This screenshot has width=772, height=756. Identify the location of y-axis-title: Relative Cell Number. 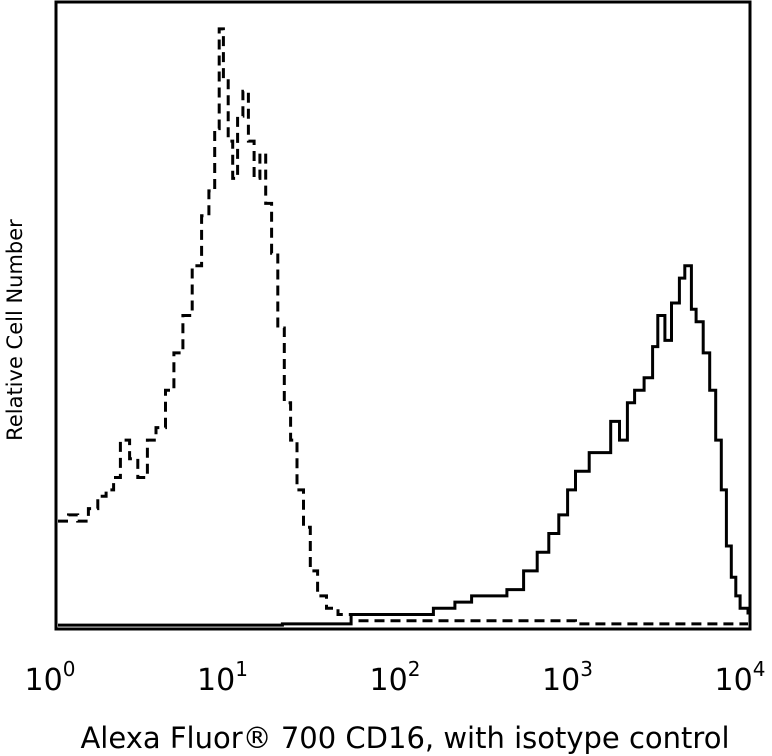
(15, 330).